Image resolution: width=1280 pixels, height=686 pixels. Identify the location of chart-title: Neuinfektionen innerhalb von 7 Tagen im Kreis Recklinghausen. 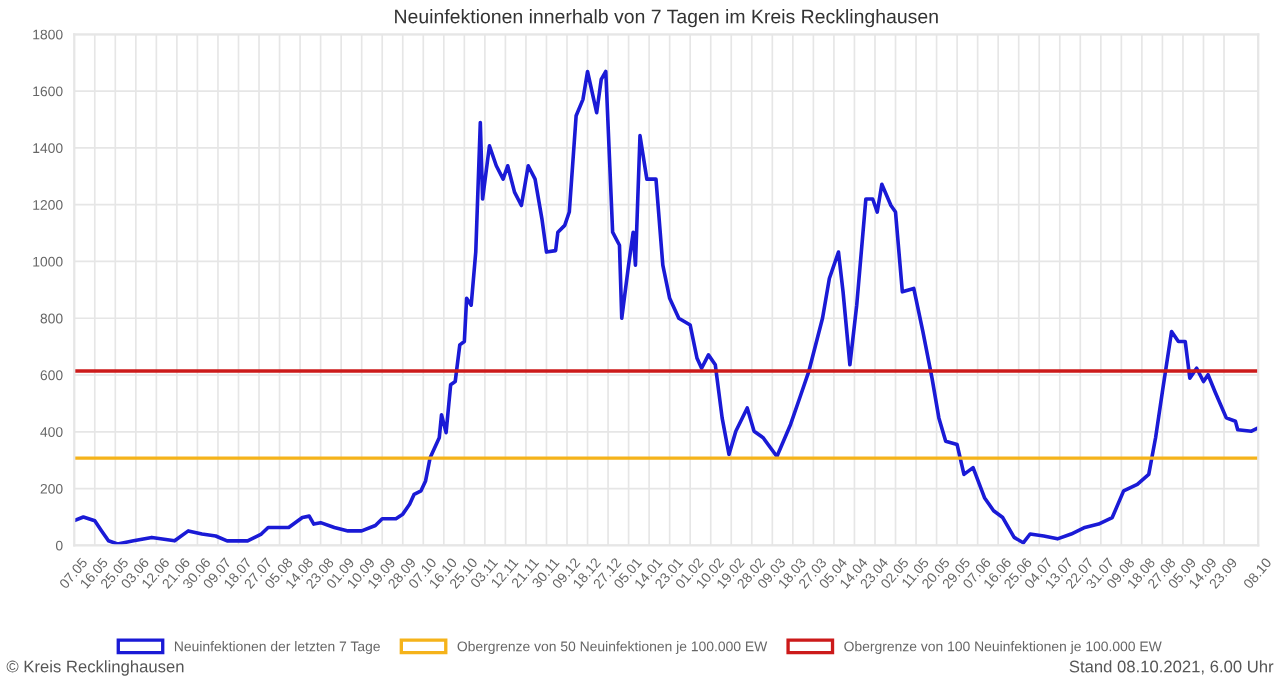
(666, 18).